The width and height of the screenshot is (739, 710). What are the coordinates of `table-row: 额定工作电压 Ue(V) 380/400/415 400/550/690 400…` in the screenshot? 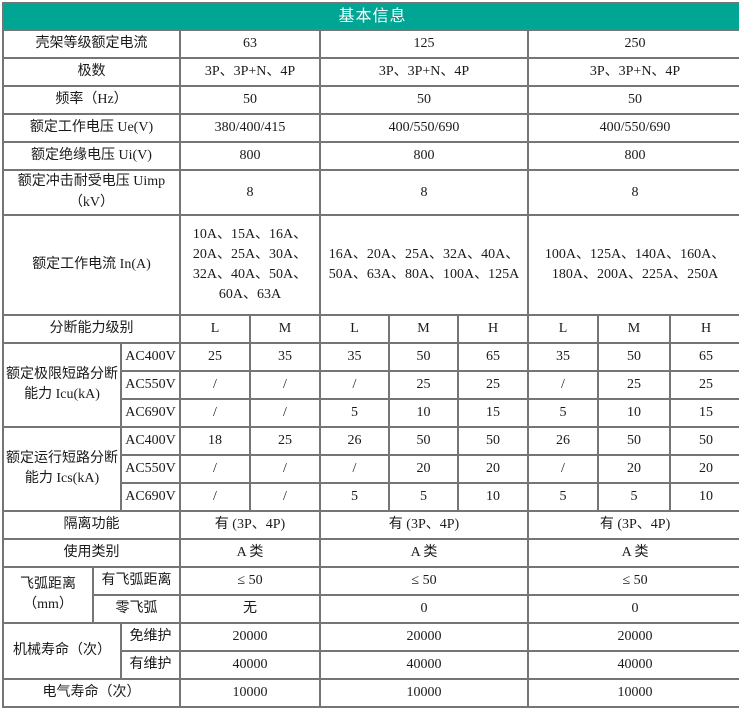 It's located at (370, 128).